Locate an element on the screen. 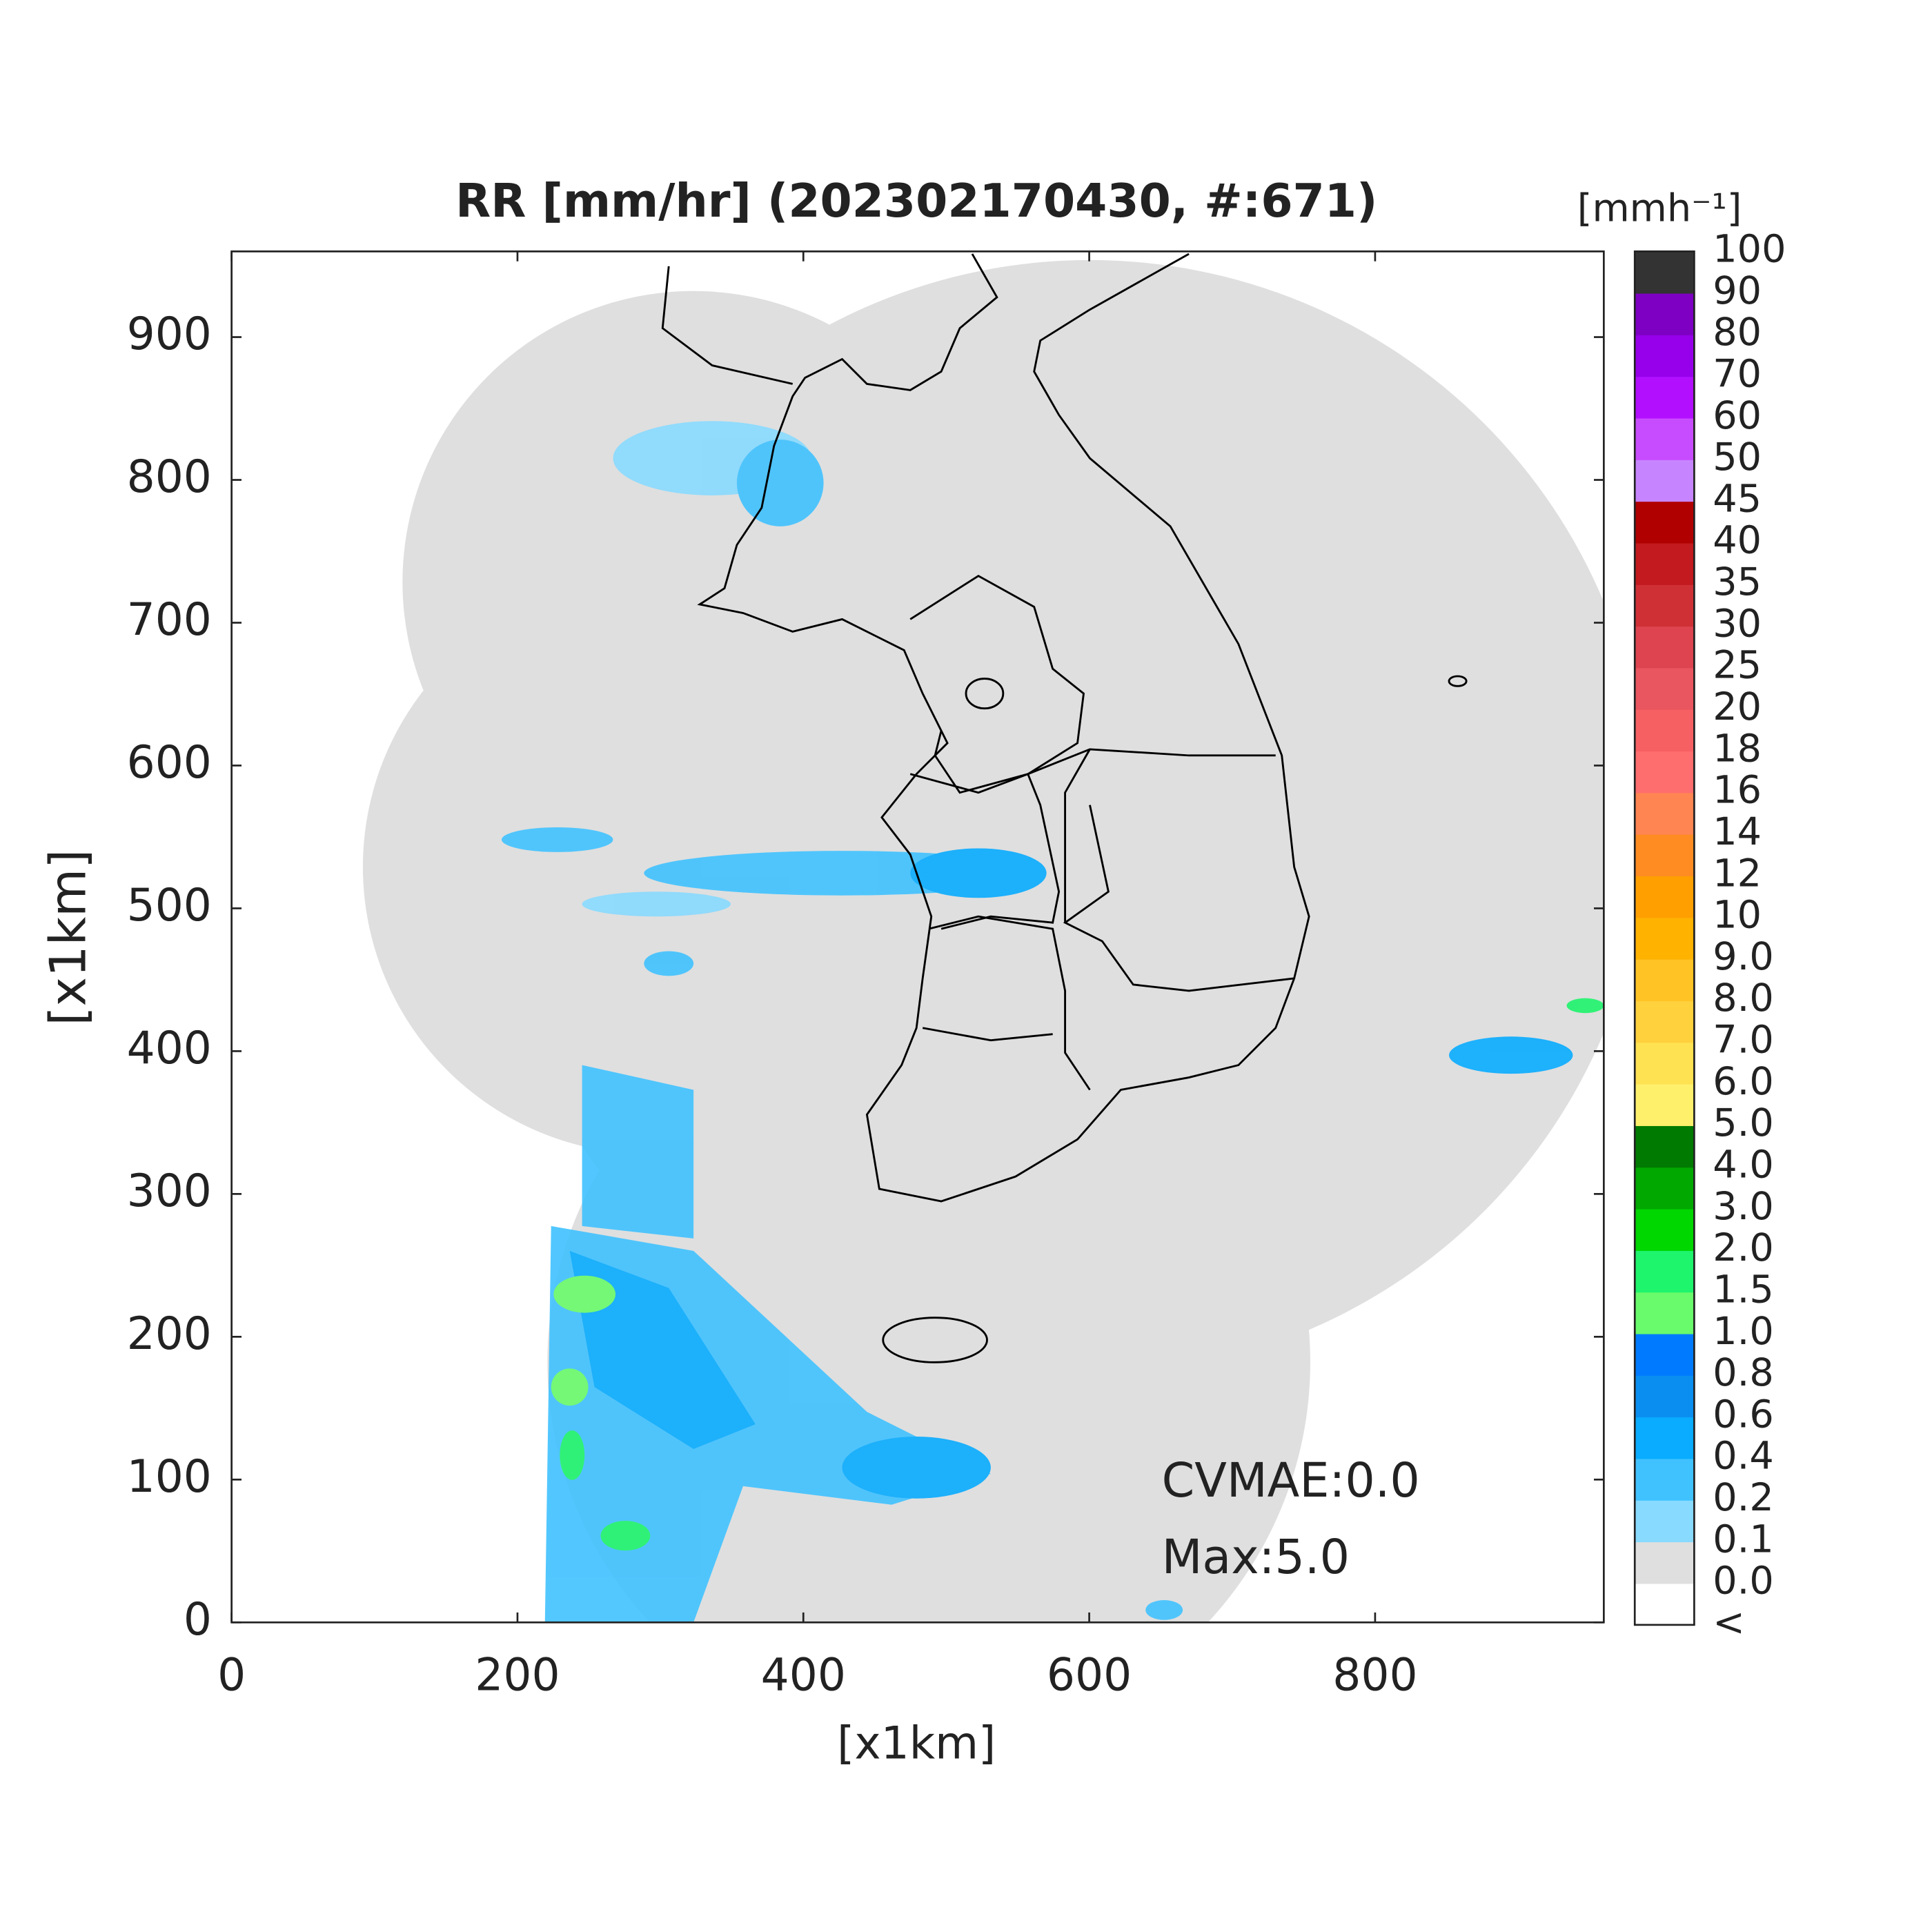 This screenshot has width=1932, height=1932. colorbar-tick-label: 6.0 is located at coordinates (1743, 1081).